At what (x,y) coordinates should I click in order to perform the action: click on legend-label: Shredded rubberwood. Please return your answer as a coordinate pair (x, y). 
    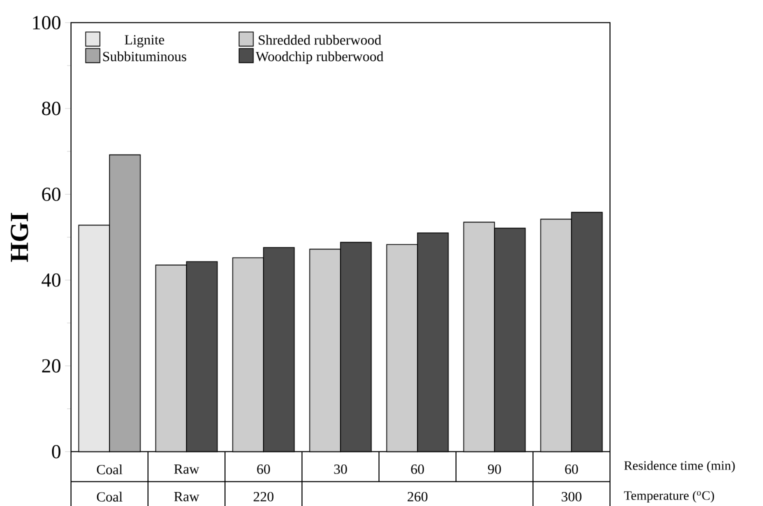
    Looking at the image, I should click on (320, 39).